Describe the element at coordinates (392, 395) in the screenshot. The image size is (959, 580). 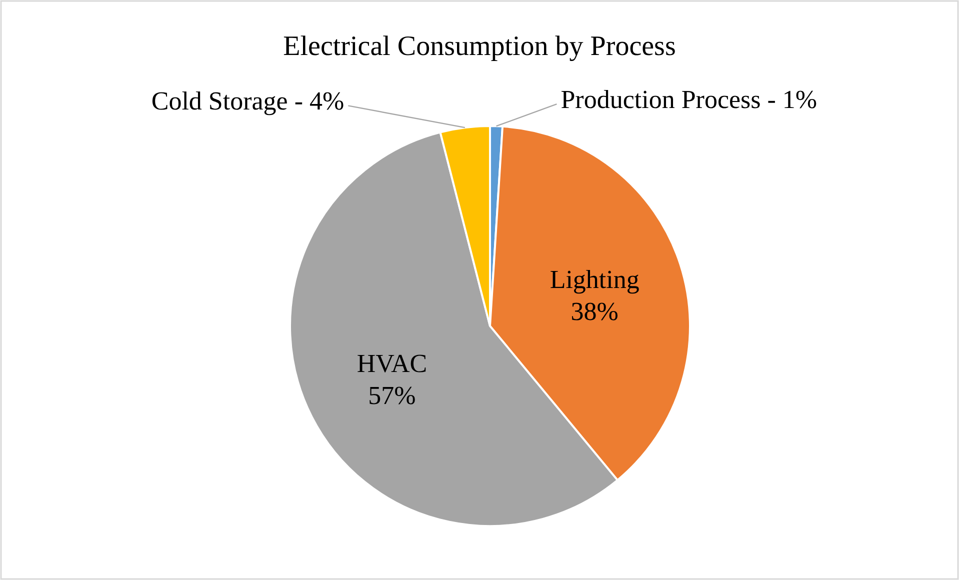
I see `data-label: 57%` at that location.